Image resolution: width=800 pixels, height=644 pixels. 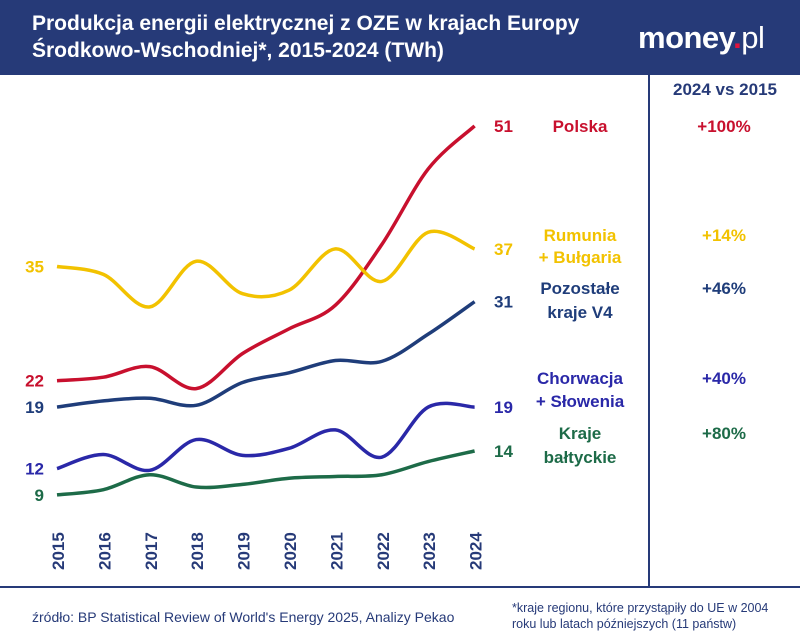 I want to click on change-value: +100%, so click(x=723, y=126).